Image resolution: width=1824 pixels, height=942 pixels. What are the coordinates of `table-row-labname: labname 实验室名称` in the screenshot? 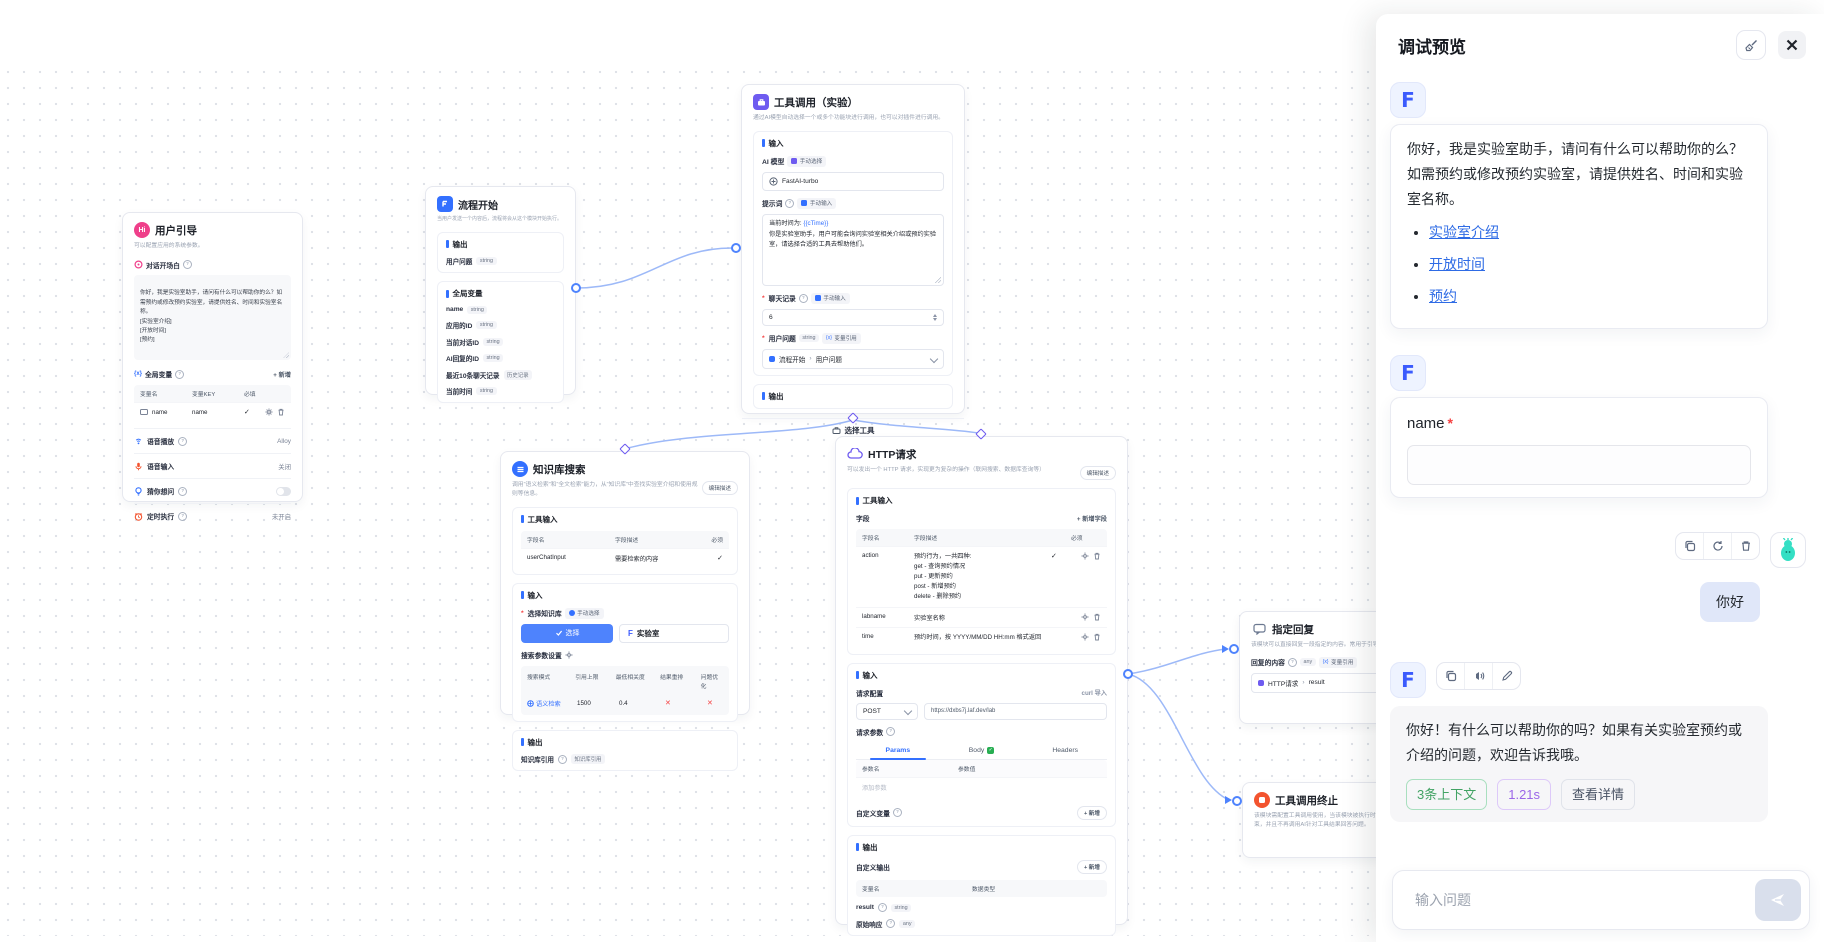 It's located at (981, 616).